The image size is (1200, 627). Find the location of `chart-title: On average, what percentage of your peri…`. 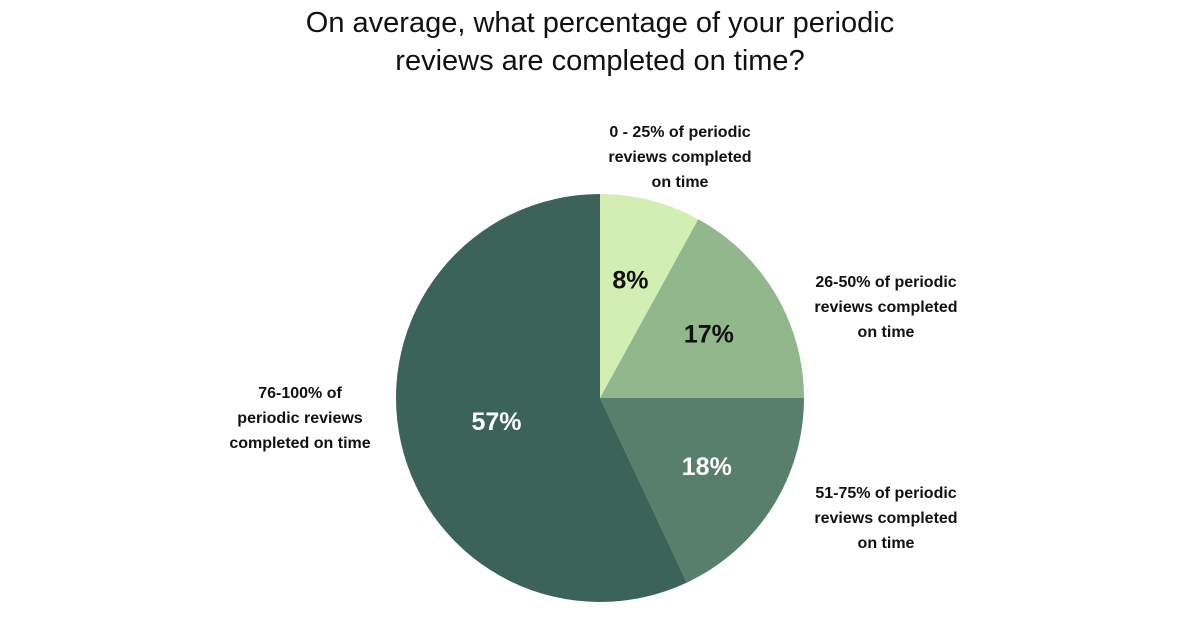

chart-title: On average, what percentage of your peri… is located at coordinates (600, 42).